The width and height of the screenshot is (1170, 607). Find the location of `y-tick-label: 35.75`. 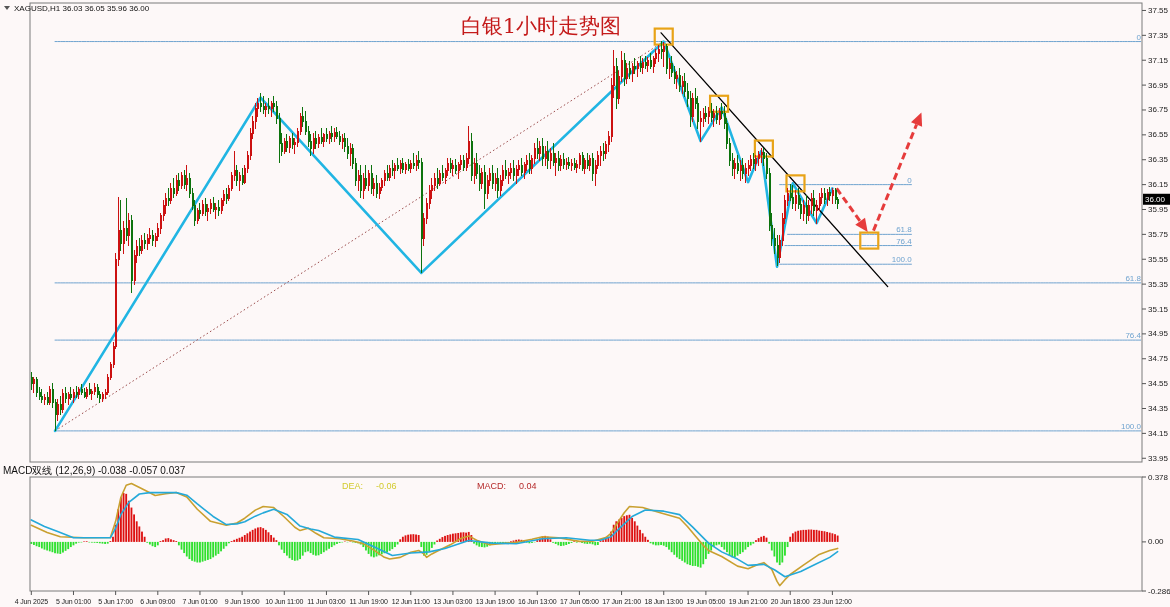

y-tick-label: 35.75 is located at coordinates (1158, 234).